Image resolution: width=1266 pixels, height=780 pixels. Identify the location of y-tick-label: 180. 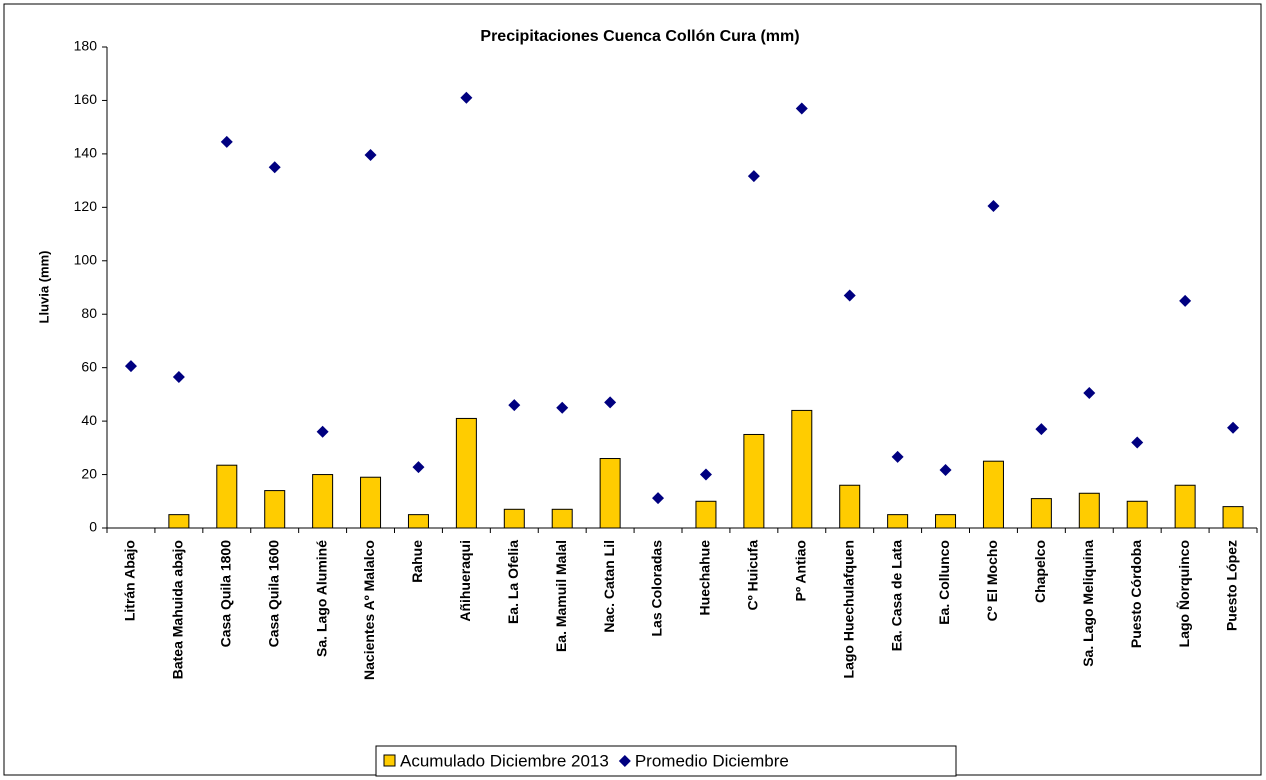
(86, 46).